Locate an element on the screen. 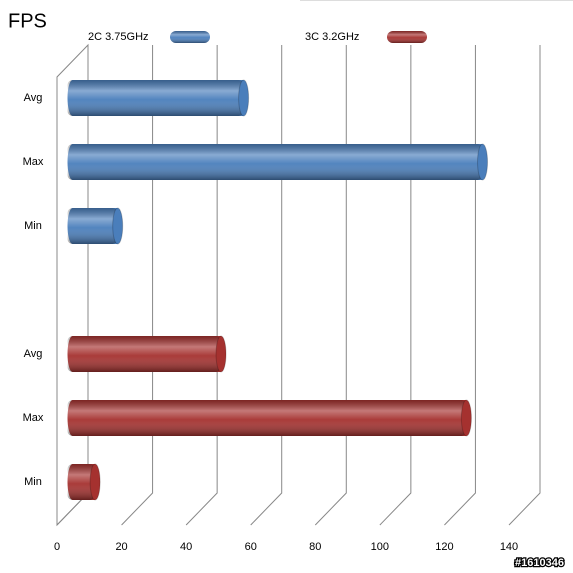 The width and height of the screenshot is (573, 573). x-tick-label: 100 is located at coordinates (380, 547).